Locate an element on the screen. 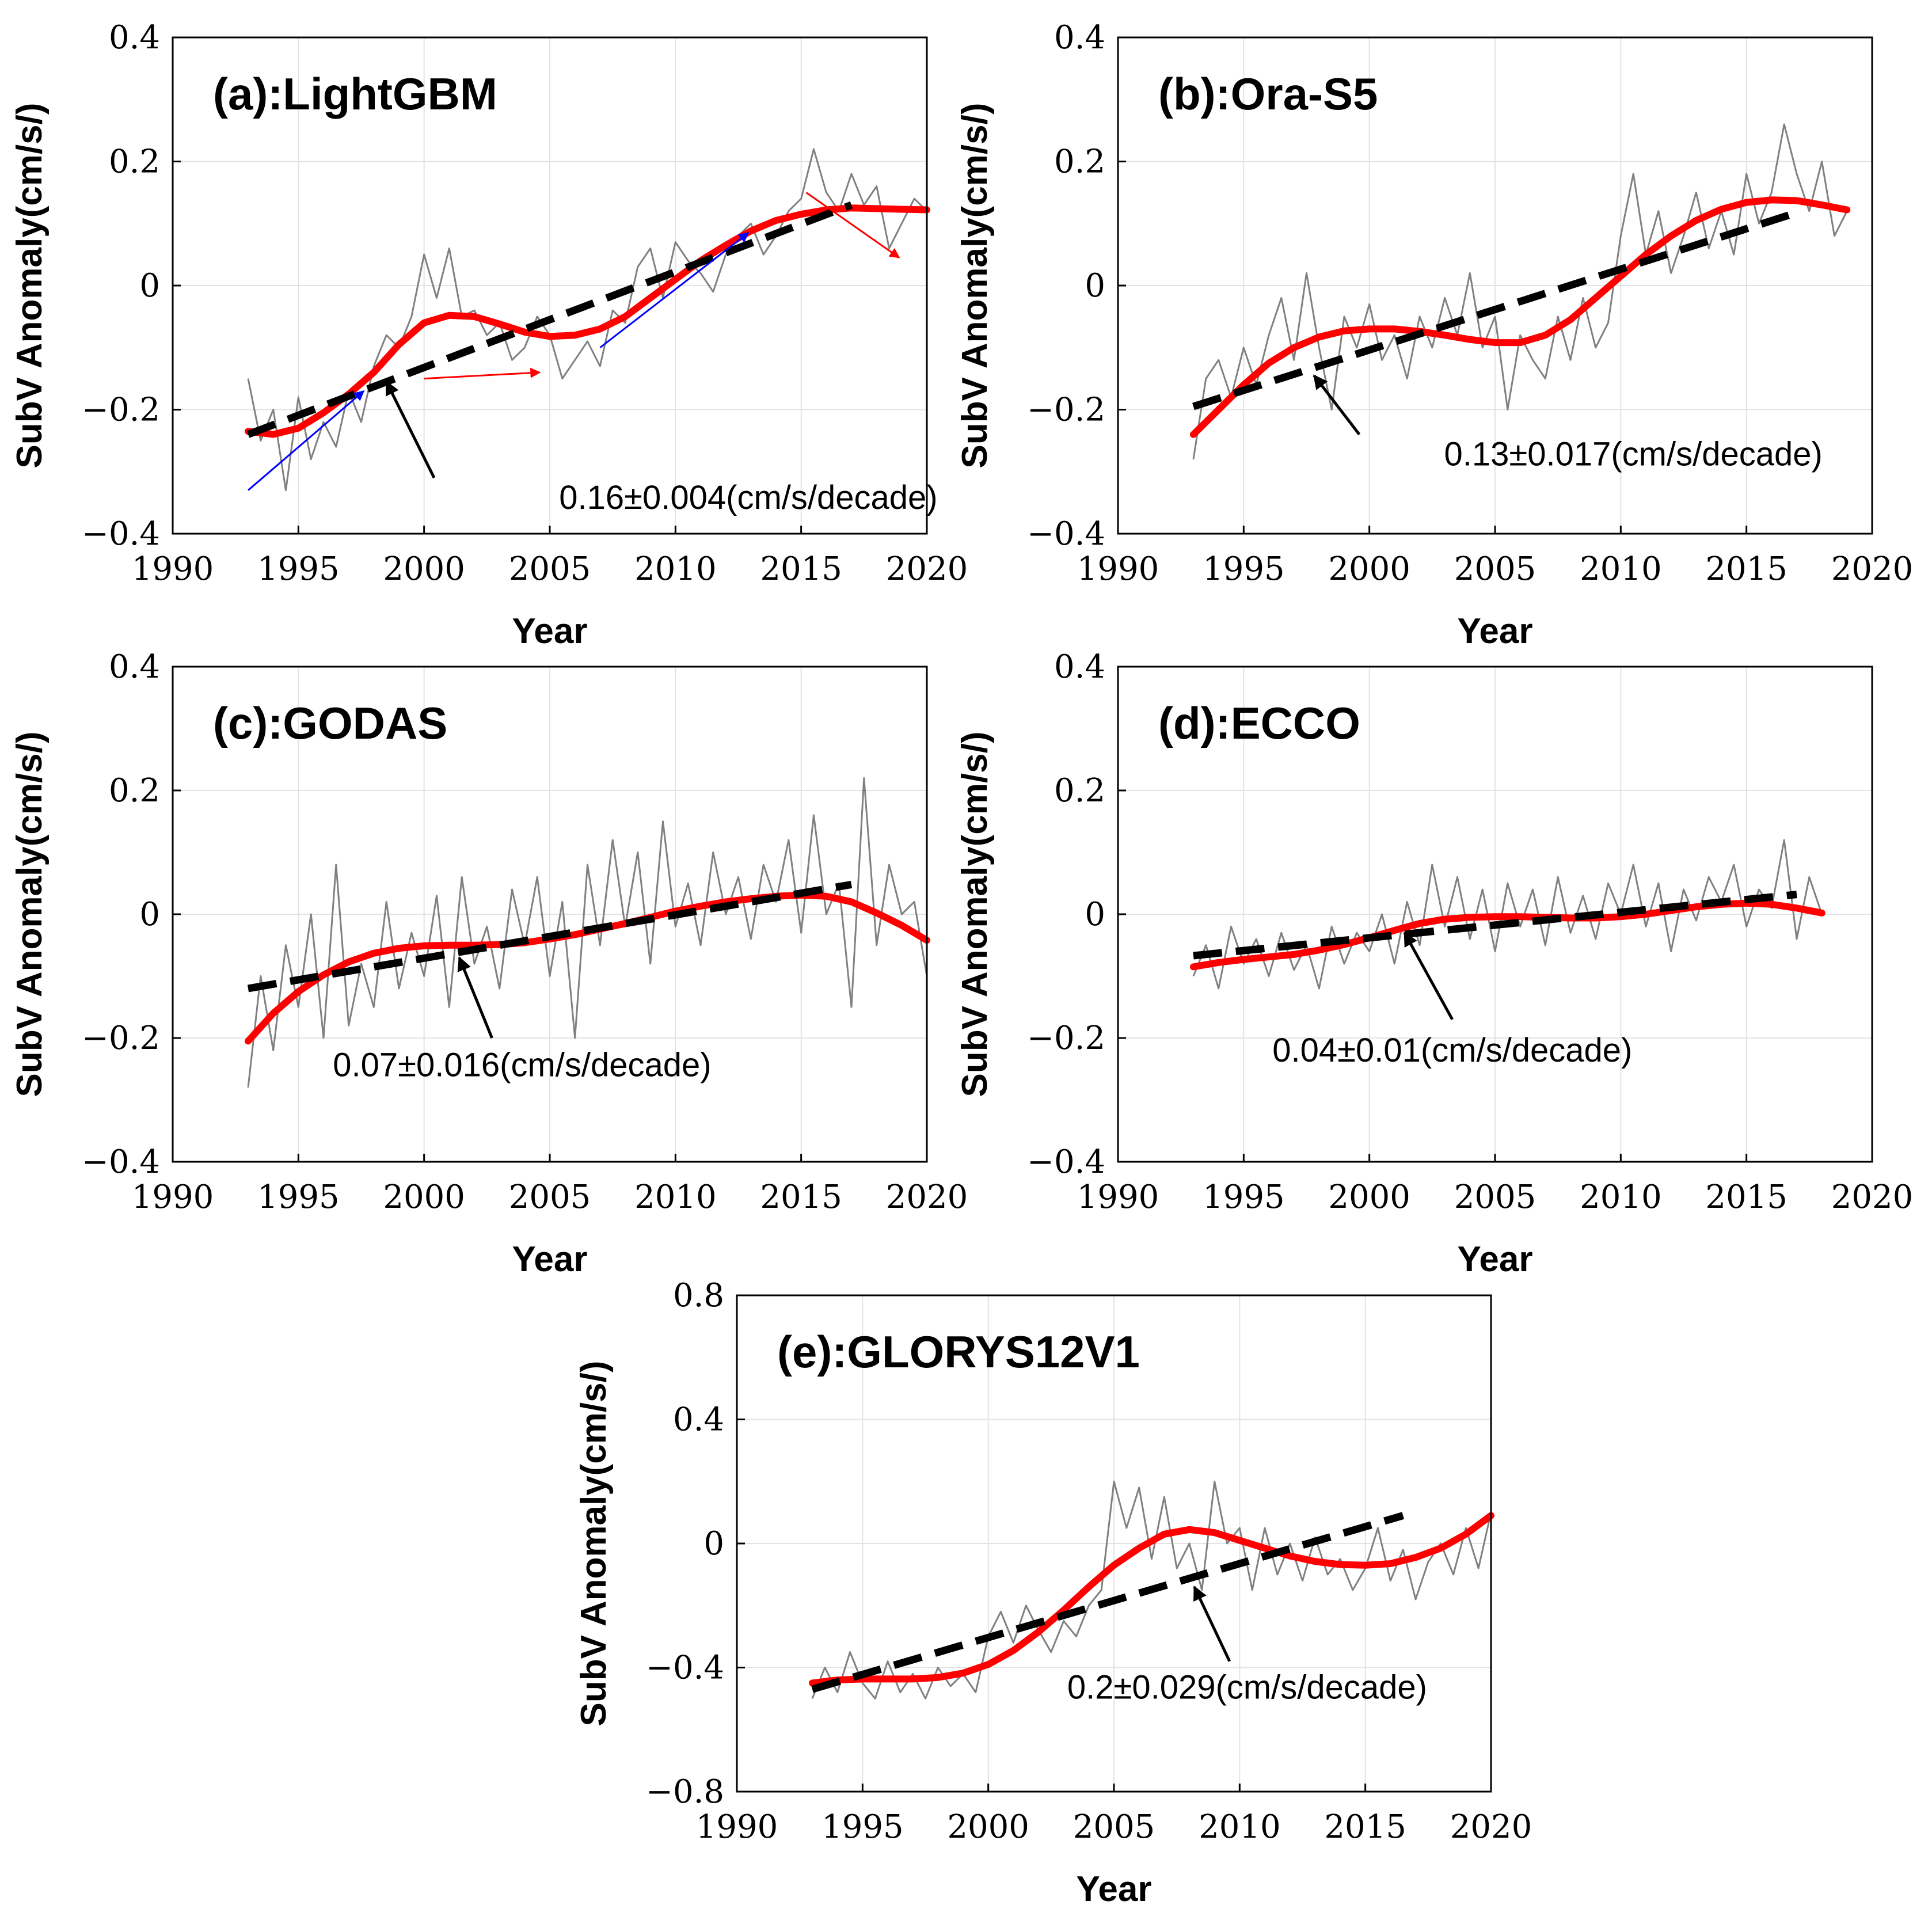  panel-title: (e):GLORYS12V1 is located at coordinates (958, 1351).